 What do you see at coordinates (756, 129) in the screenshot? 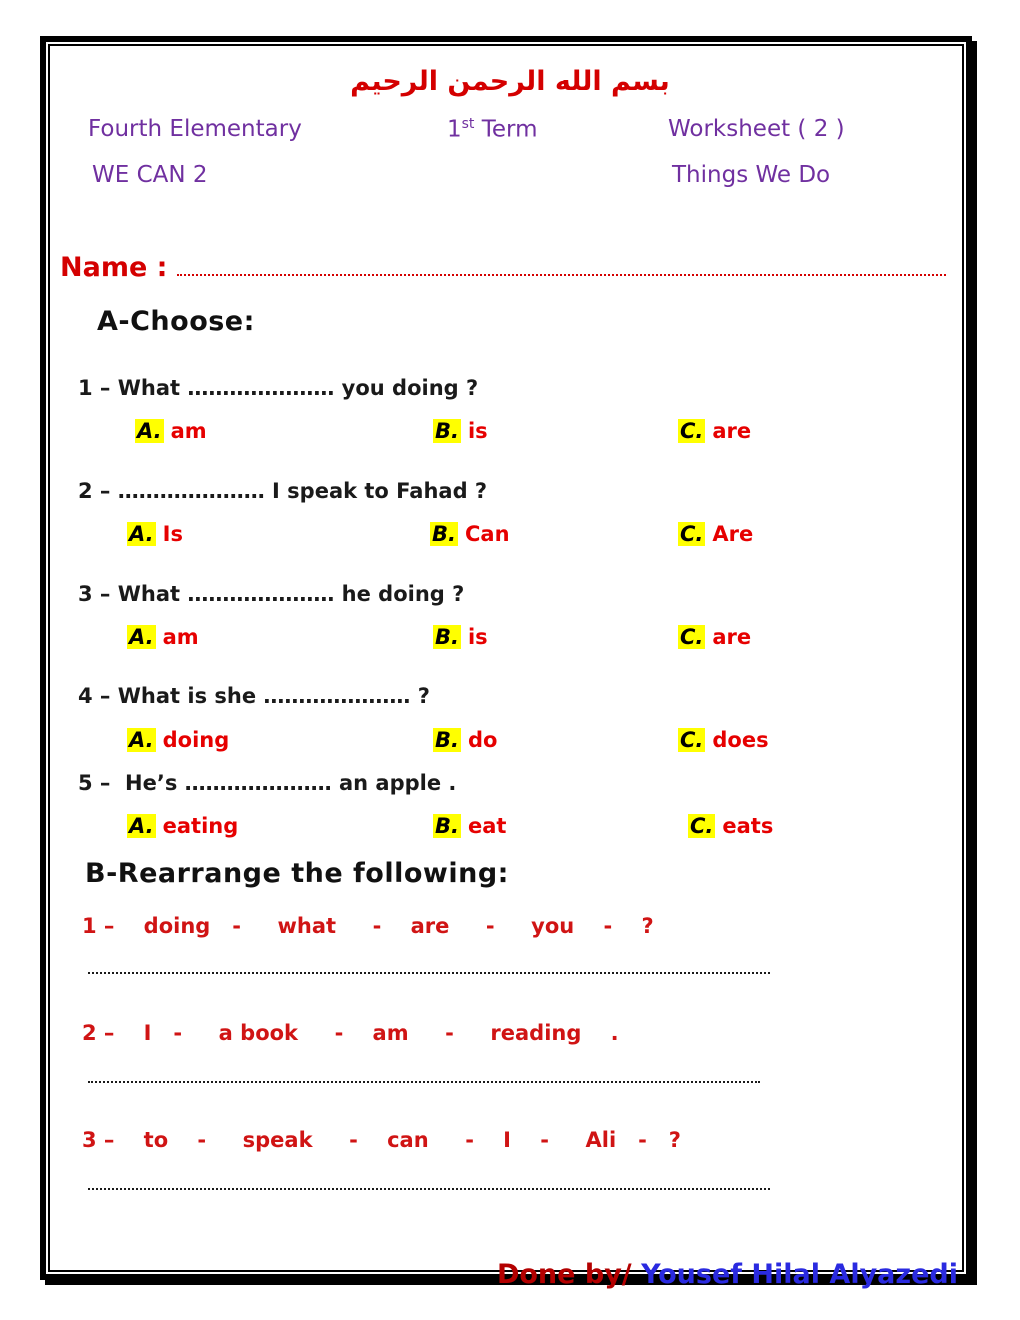
I see `header-worksheet-number: Worksheet ( 2 )` at bounding box center [756, 129].